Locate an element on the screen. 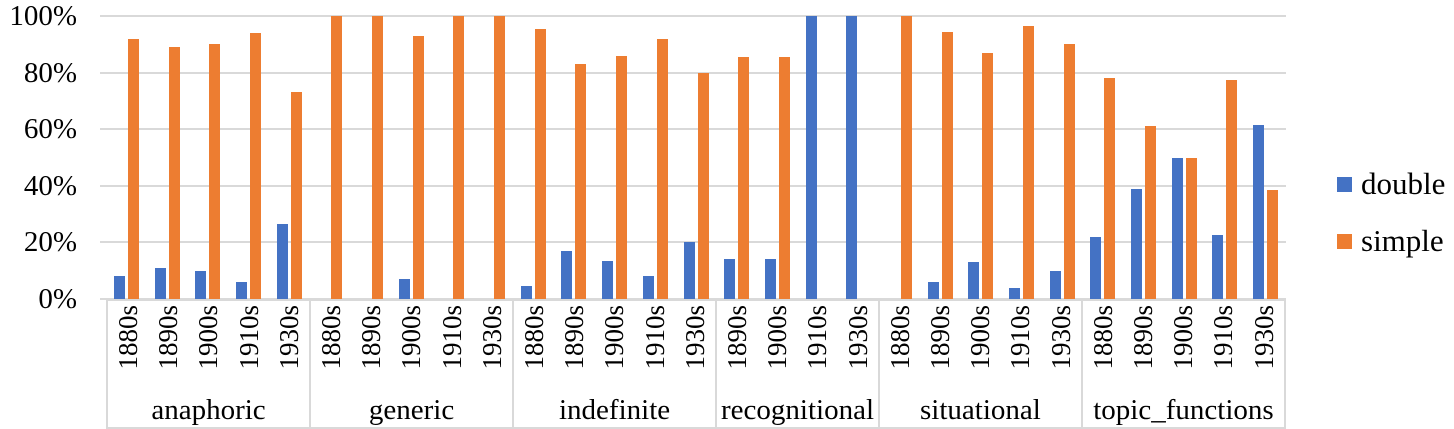 This screenshot has height=429, width=1454. legend-label-double: double is located at coordinates (1403, 183).